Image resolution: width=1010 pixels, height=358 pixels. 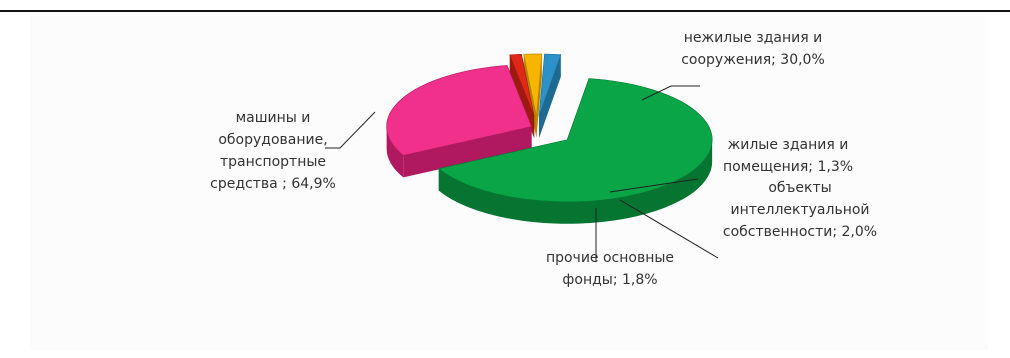 What do you see at coordinates (273, 184) in the screenshot?
I see `slice-label: средства ; 64,9%` at bounding box center [273, 184].